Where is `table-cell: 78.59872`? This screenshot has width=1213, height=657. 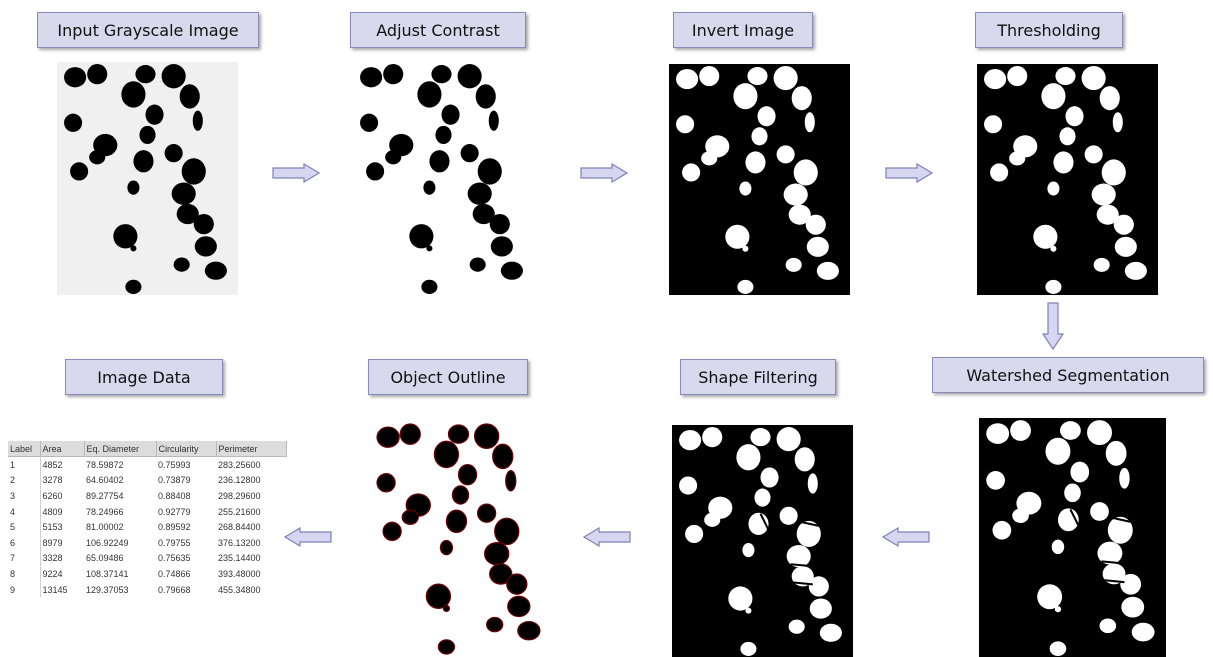
table-cell: 78.59872 is located at coordinates (105, 464).